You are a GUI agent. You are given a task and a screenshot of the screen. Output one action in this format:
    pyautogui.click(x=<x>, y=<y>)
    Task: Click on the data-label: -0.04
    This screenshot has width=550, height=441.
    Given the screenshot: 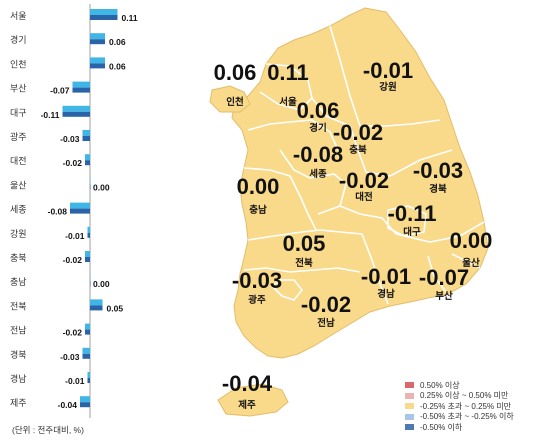 What is the action you would take?
    pyautogui.click(x=68, y=405)
    